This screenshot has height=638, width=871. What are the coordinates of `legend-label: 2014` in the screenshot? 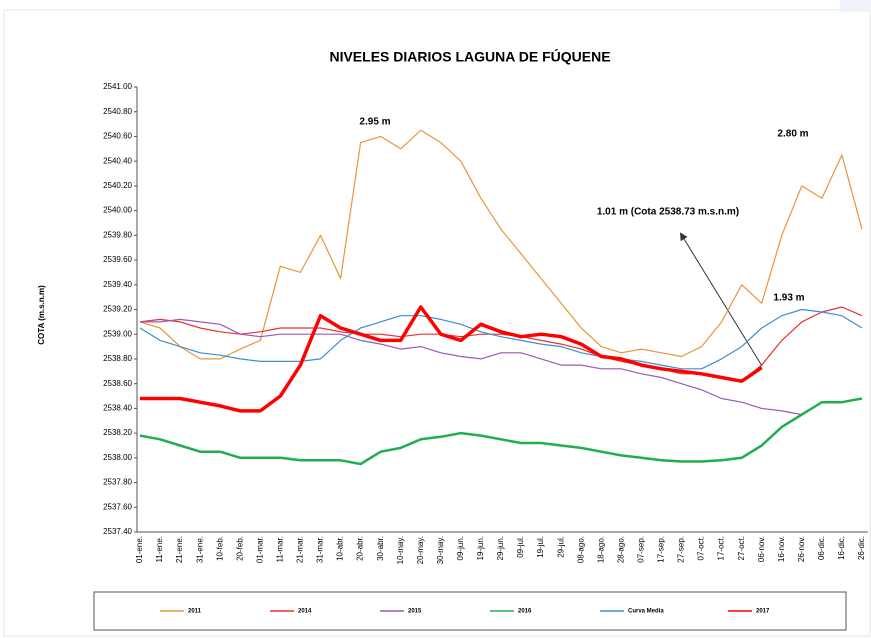 It's located at (305, 612).